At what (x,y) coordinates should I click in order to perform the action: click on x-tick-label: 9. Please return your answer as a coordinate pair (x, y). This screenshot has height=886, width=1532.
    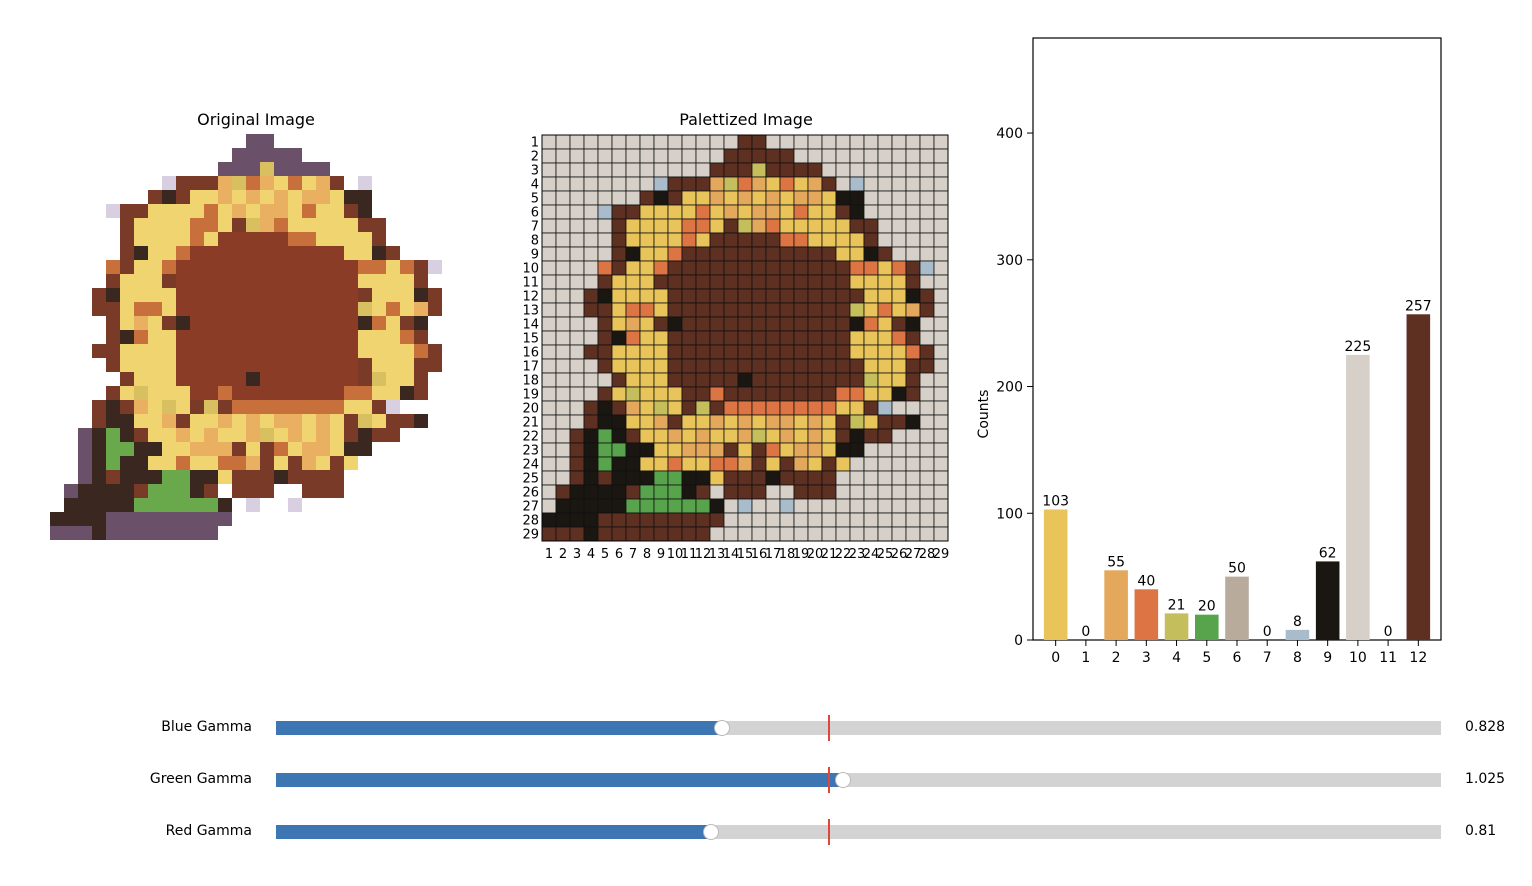
    Looking at the image, I should click on (1327, 658).